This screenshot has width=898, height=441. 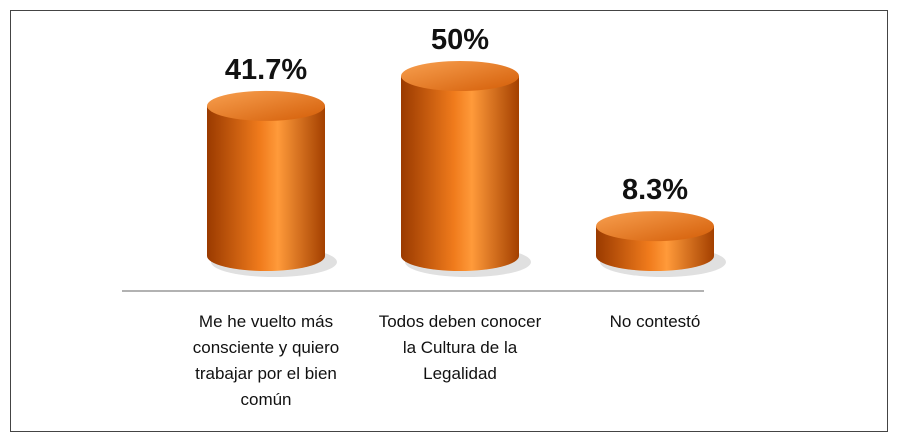 I want to click on value-label: 8.3%, so click(x=655, y=190).